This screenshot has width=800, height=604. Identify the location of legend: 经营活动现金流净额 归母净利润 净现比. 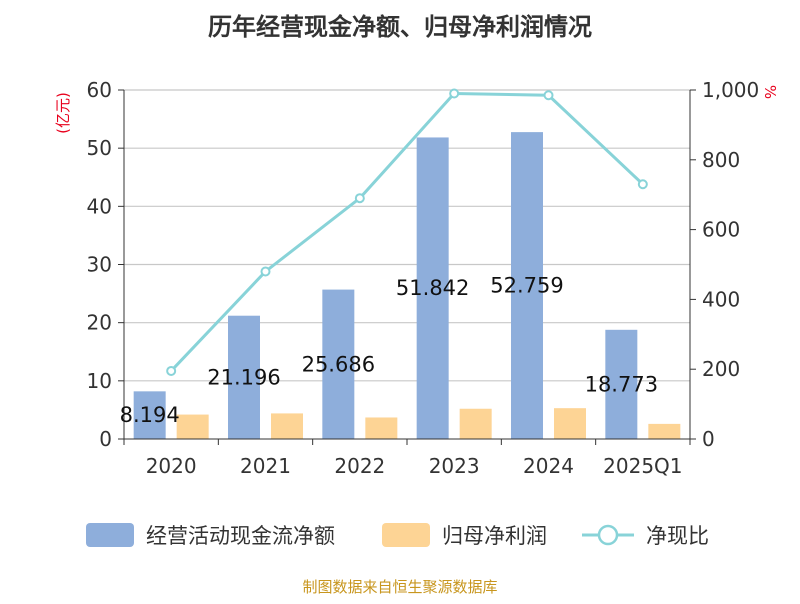
(397, 535).